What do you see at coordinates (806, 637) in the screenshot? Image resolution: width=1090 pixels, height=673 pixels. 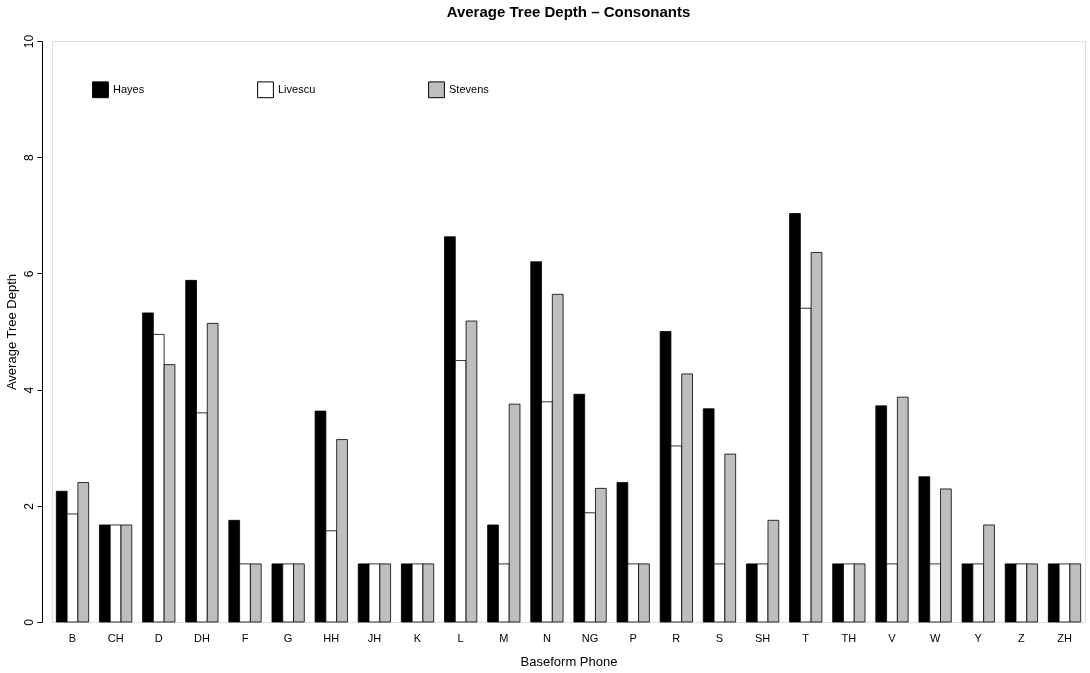 I see `x-tick-label: T` at bounding box center [806, 637].